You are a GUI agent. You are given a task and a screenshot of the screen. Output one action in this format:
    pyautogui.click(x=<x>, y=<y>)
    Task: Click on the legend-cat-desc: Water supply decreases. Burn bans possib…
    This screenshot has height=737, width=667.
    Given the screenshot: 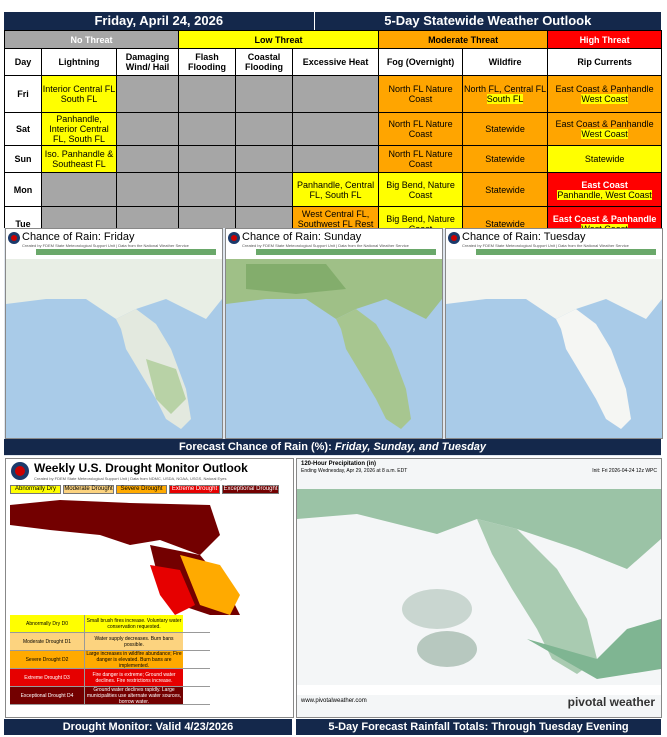 What is the action you would take?
    pyautogui.click(x=133, y=641)
    